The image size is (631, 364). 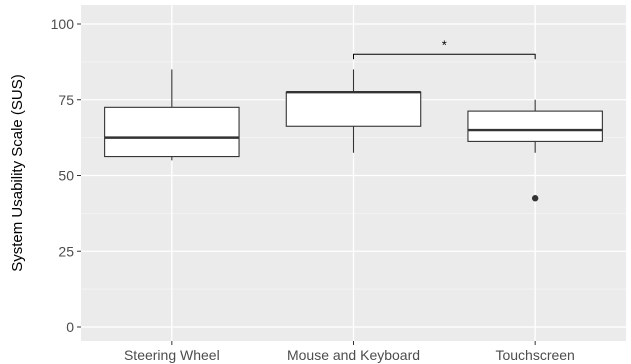 I want to click on y-tick-label: 50, so click(x=66, y=176).